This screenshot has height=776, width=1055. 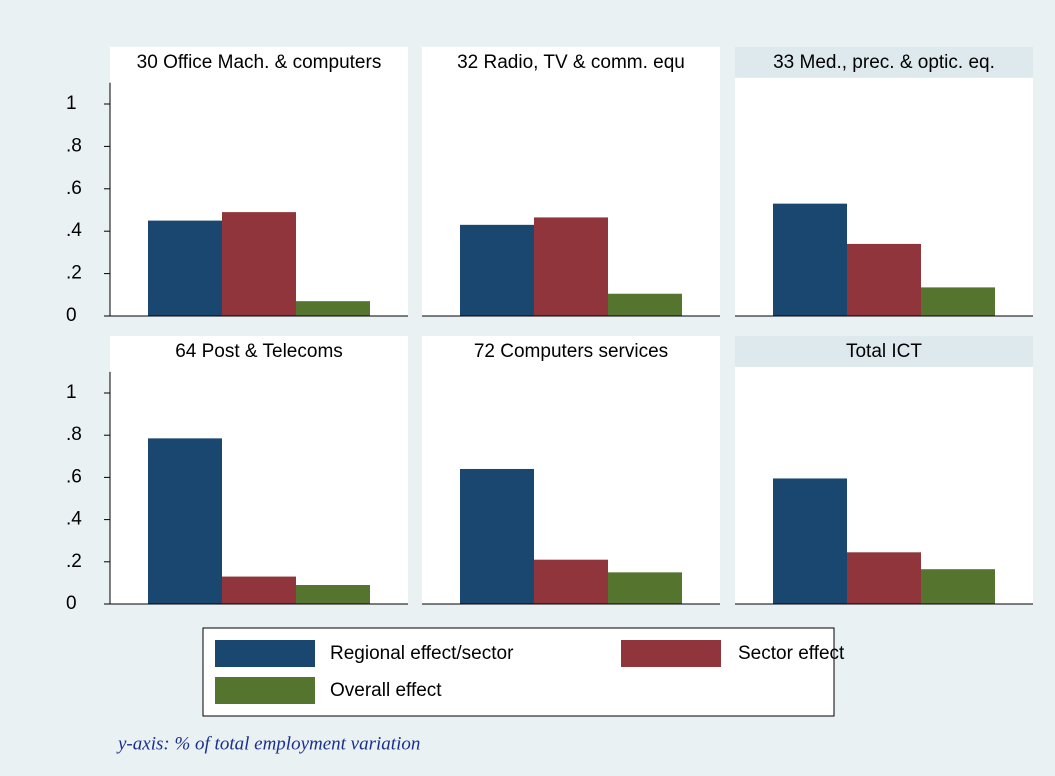 I want to click on legend-label: Sector effect, so click(x=791, y=653).